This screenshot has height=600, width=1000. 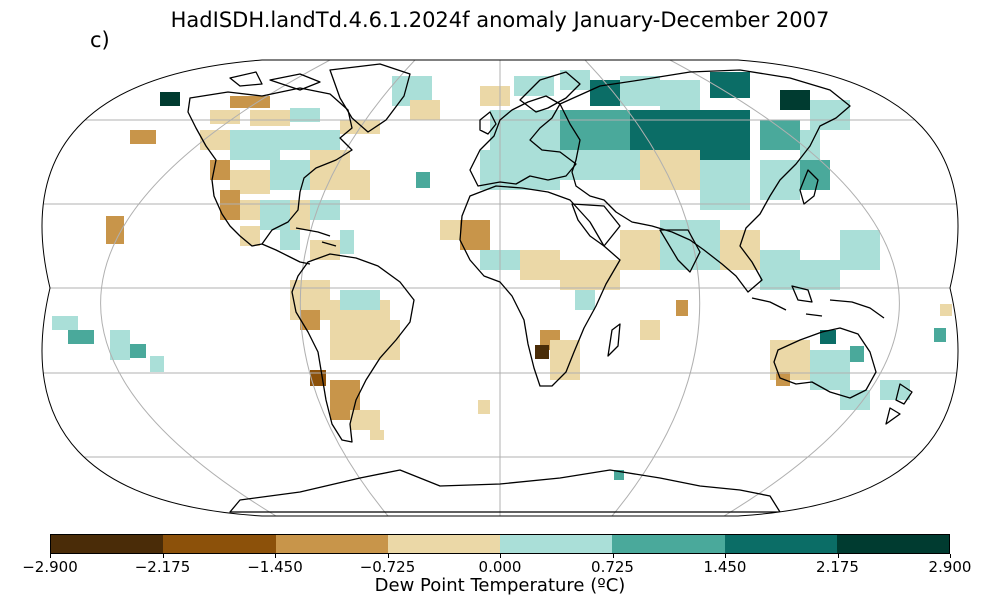 What do you see at coordinates (100, 40) in the screenshot?
I see `panel-label: c)` at bounding box center [100, 40].